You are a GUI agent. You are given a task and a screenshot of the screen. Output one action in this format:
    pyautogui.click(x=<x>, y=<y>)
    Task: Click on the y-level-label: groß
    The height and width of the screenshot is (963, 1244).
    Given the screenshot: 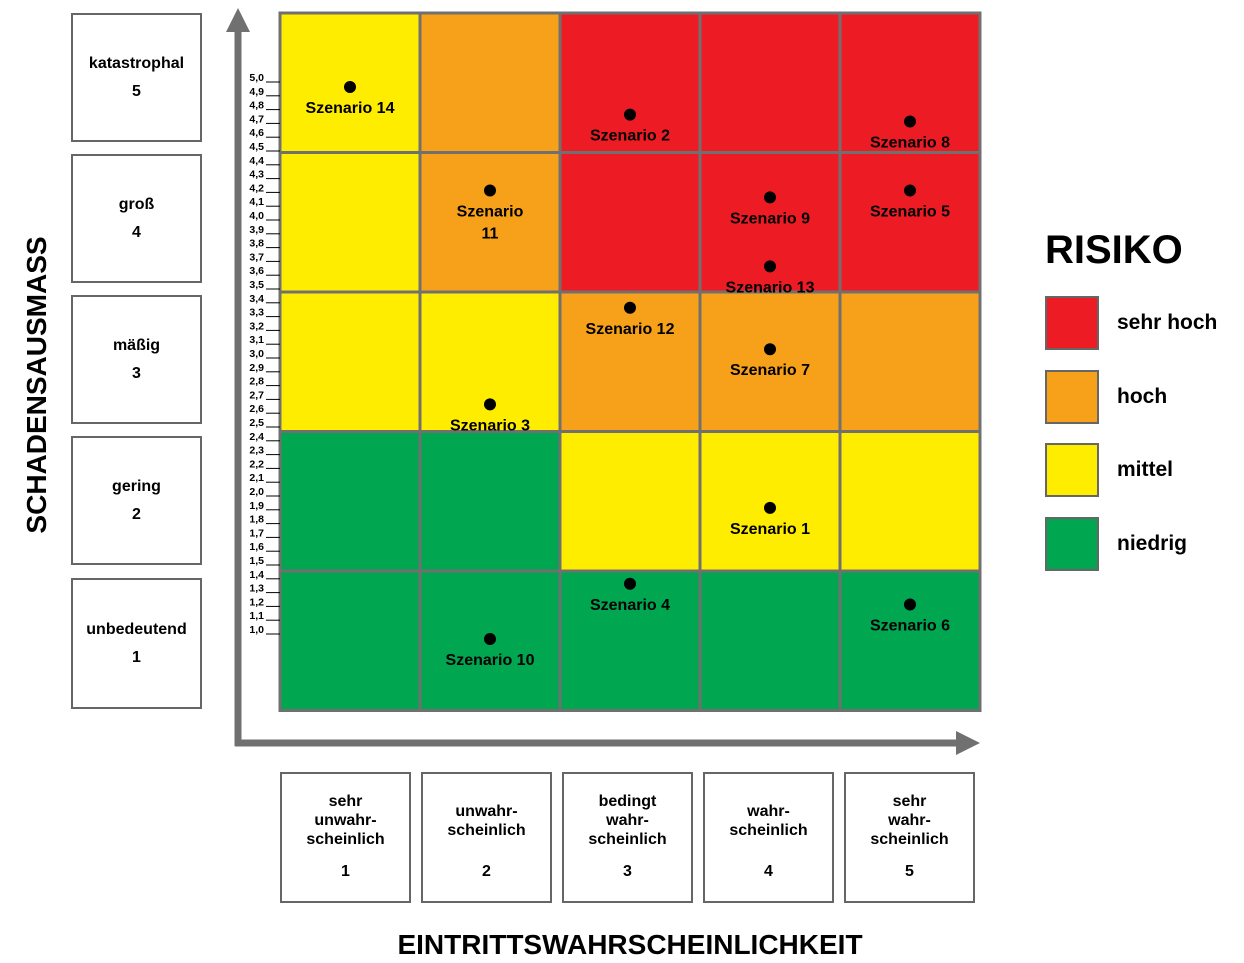 What is the action you would take?
    pyautogui.click(x=136, y=204)
    